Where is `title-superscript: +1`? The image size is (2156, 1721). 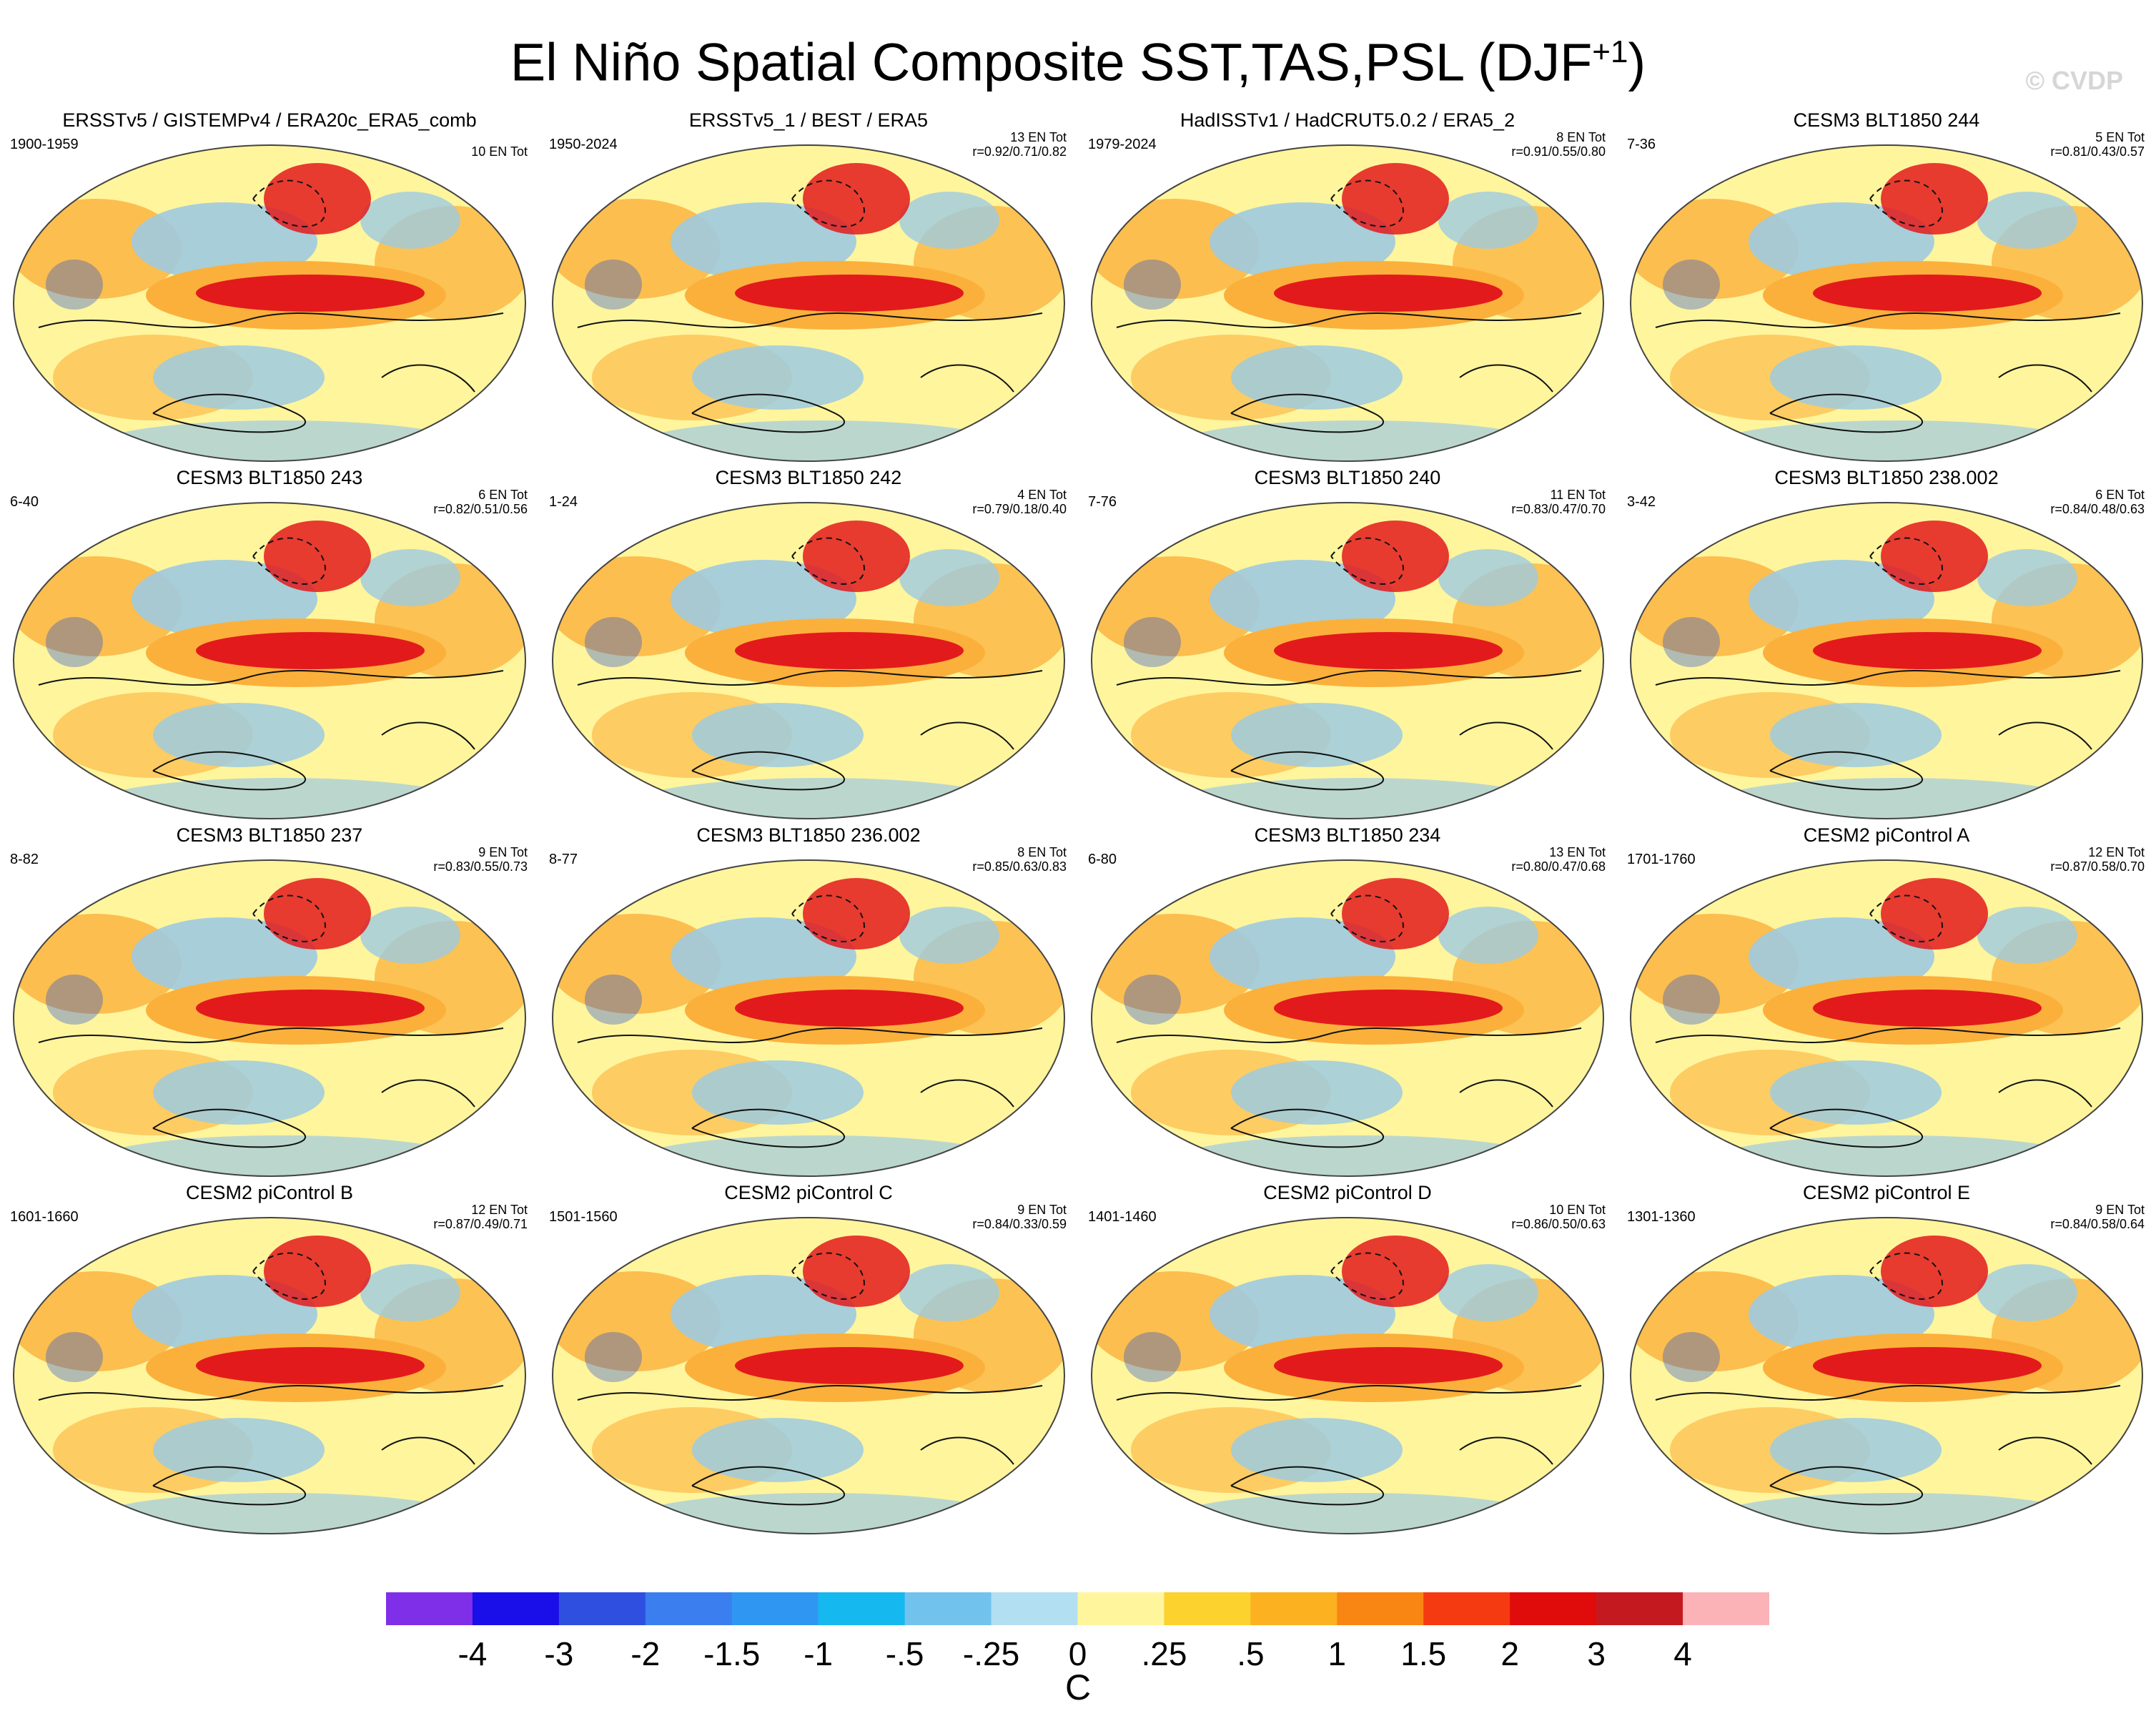 title-superscript: +1 is located at coordinates (1610, 52).